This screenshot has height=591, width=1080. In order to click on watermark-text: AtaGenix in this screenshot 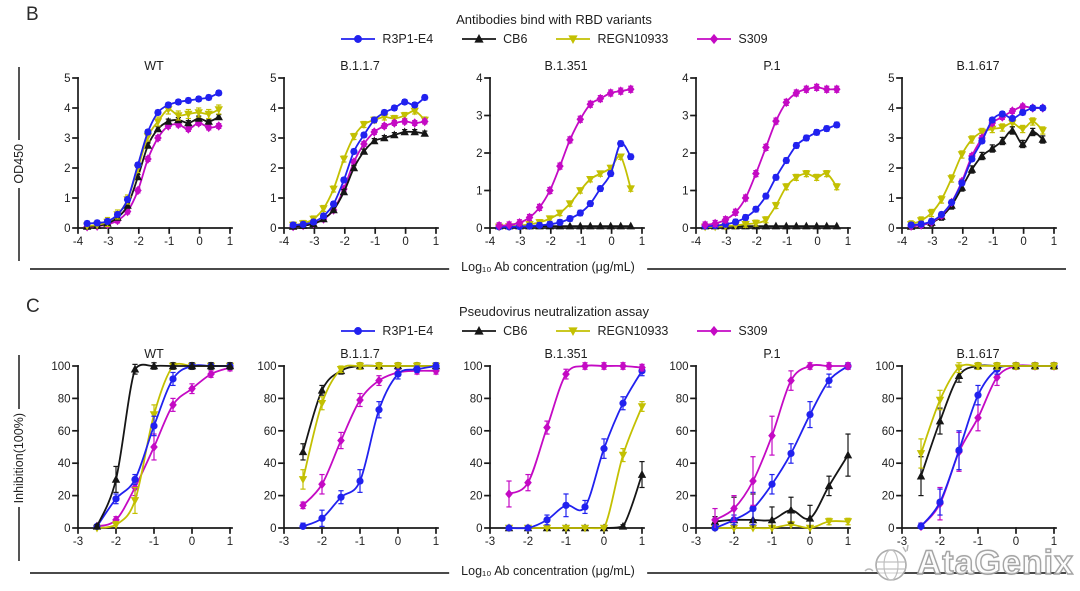, I will do `click(995, 562)`.